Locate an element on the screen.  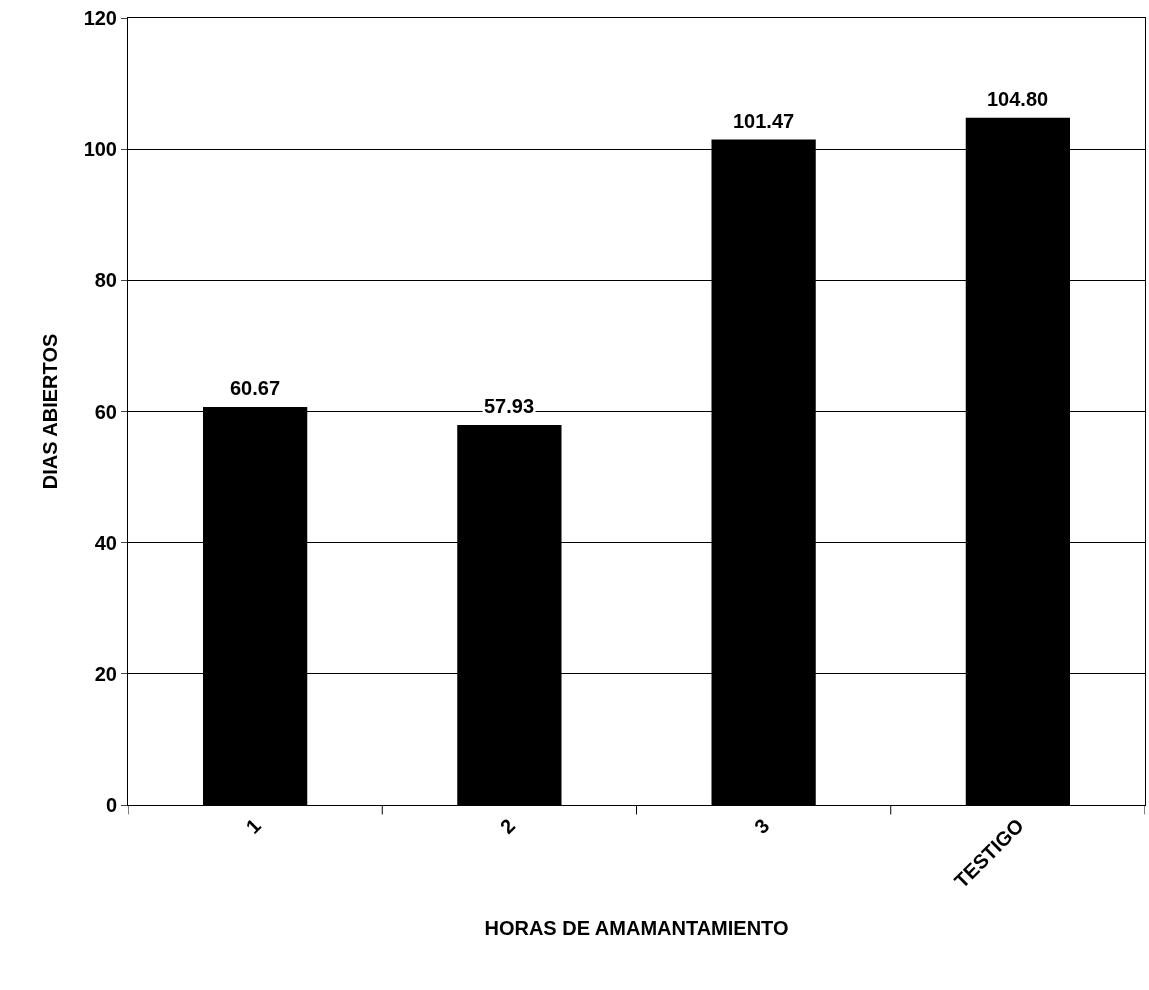
y-tick-label: 20 is located at coordinates (105, 673).